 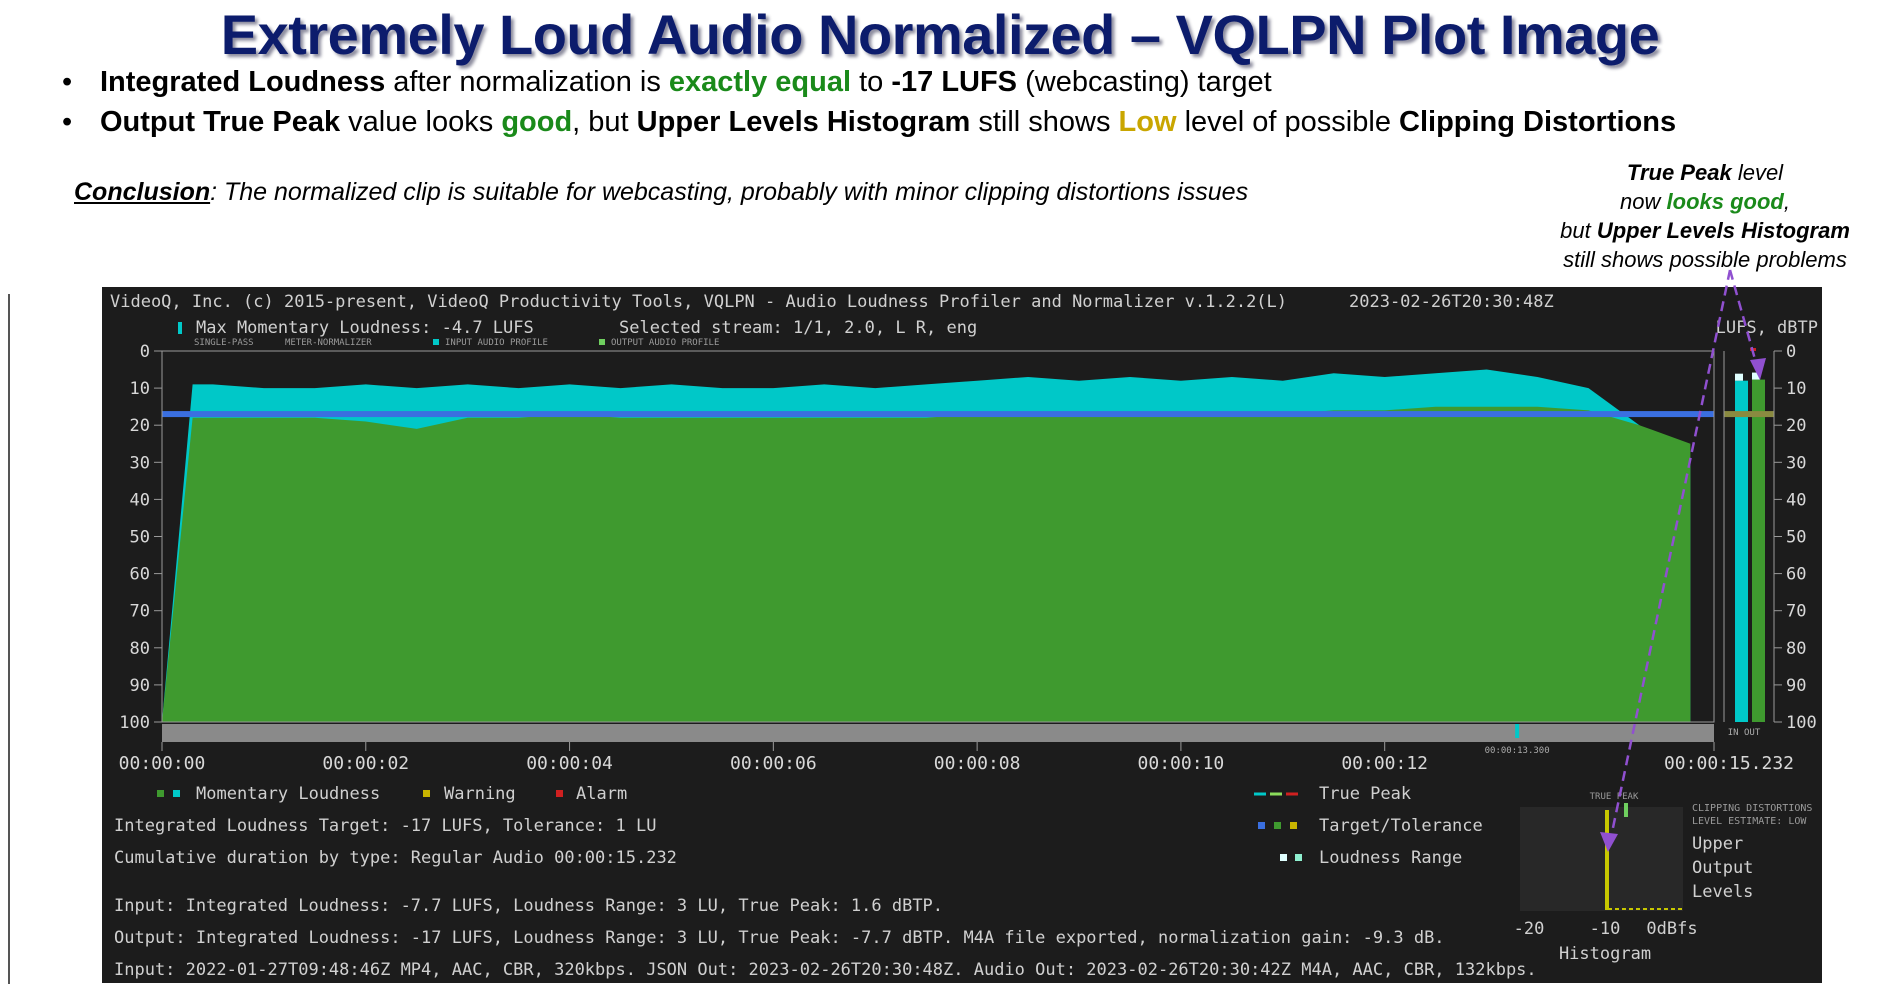 What do you see at coordinates (977, 763) in the screenshot?
I see `x-tick-label: 00:00:08` at bounding box center [977, 763].